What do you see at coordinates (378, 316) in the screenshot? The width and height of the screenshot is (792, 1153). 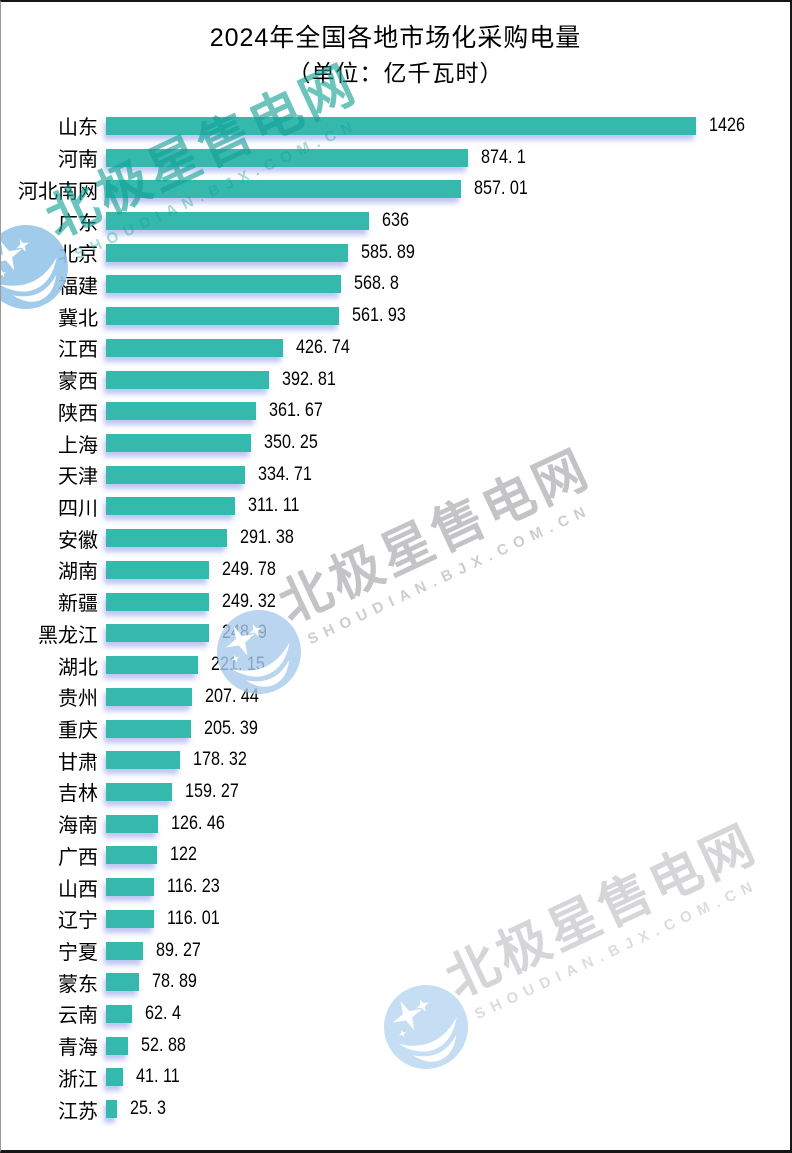 I see `value-label: 561. 93` at bounding box center [378, 316].